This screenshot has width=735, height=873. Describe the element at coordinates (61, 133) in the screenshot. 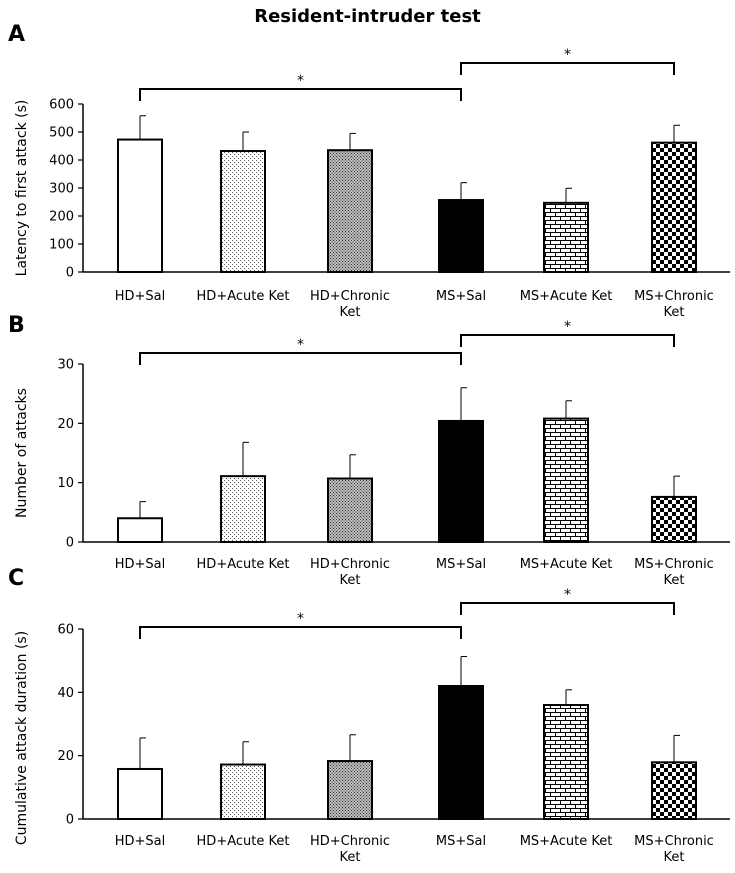

I see `panel-a-y-tick-label: 500` at that location.